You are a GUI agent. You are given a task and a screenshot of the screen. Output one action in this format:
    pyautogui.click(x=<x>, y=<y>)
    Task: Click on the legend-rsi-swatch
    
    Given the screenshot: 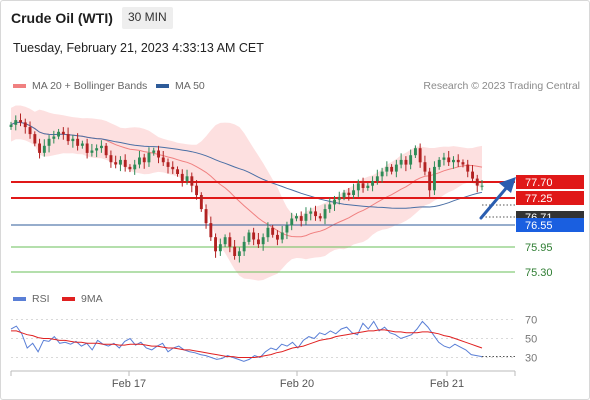 What is the action you would take?
    pyautogui.click(x=19, y=299)
    